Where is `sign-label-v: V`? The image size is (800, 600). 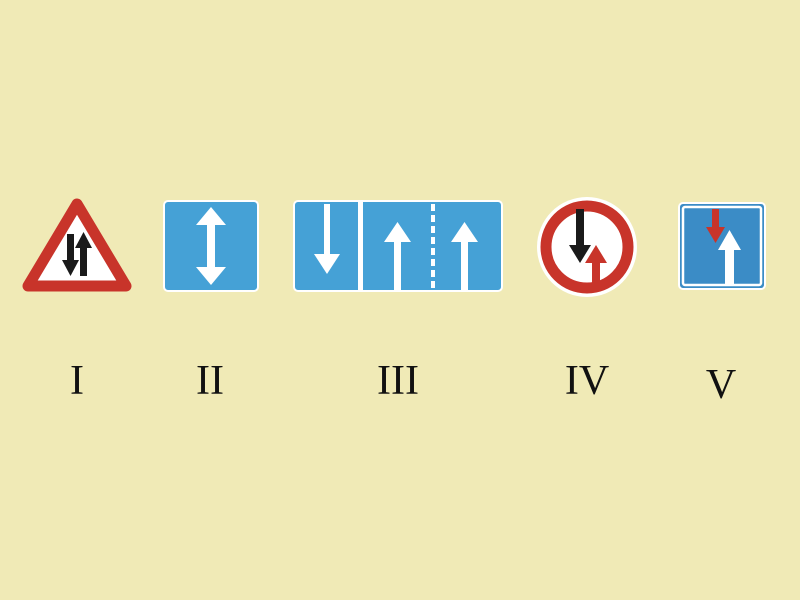 sign-label-v: V is located at coordinates (721, 385).